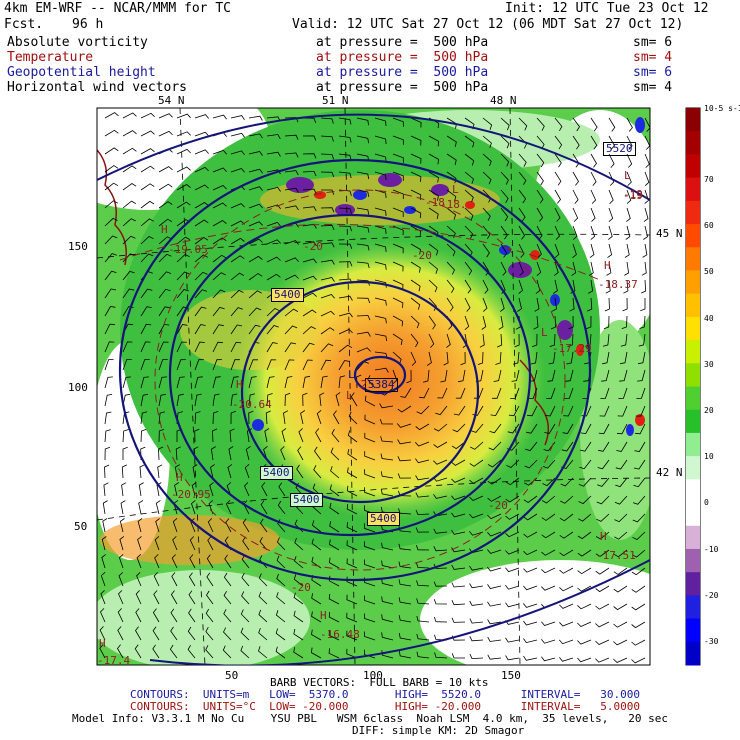 This screenshot has width=740, height=740. I want to click on colorbar, so click(693, 386).